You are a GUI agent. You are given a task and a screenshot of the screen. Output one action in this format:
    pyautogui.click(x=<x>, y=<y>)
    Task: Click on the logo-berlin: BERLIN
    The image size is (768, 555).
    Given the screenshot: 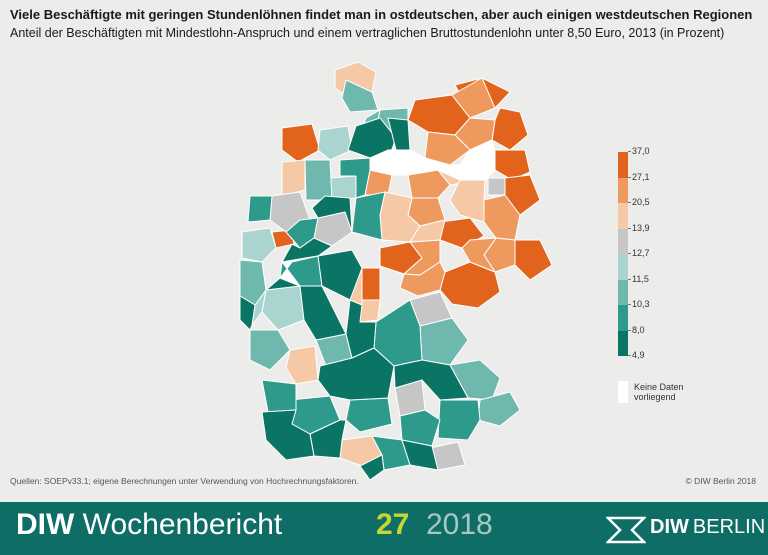 What is the action you would take?
    pyautogui.click(x=729, y=527)
    